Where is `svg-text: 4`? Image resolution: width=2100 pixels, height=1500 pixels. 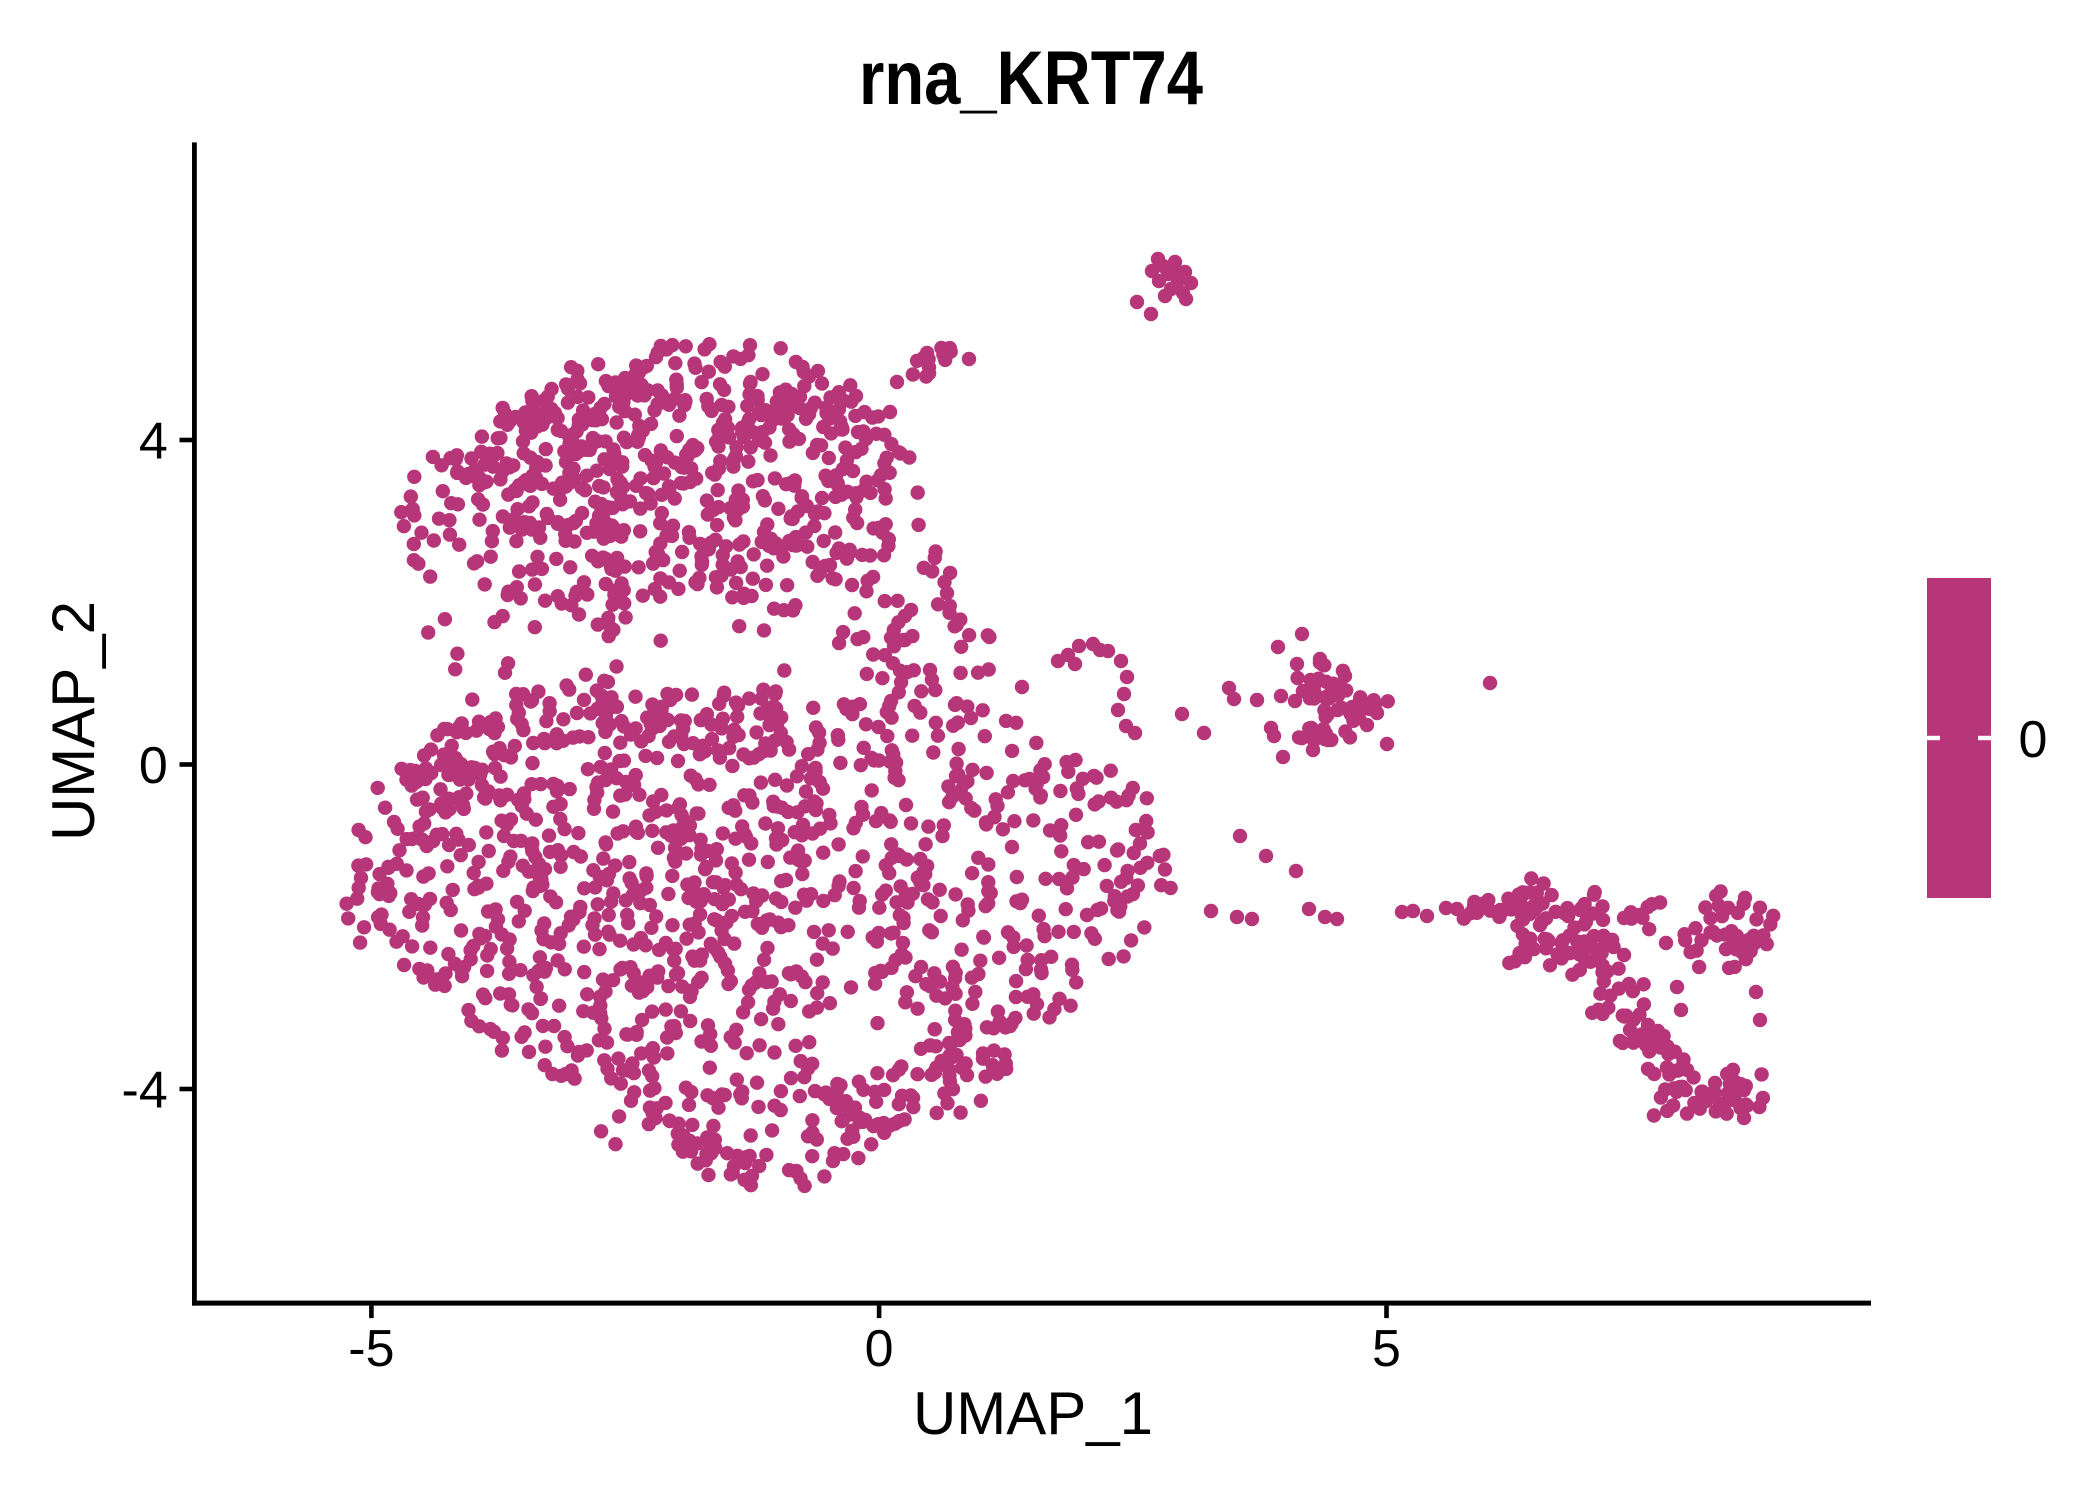 svg-text: 4 is located at coordinates (153, 442).